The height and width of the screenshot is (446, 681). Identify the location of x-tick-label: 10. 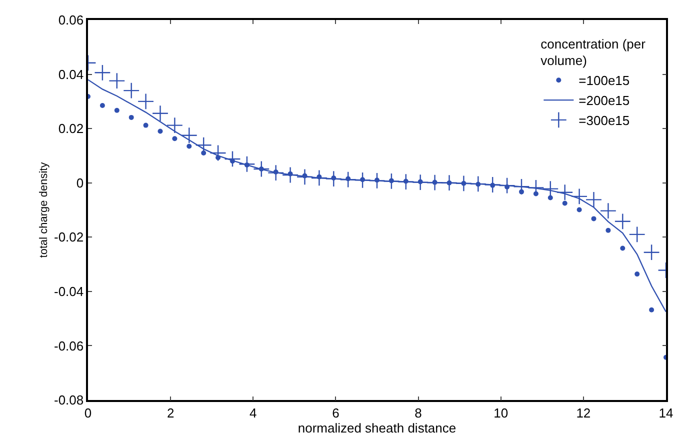
(501, 412).